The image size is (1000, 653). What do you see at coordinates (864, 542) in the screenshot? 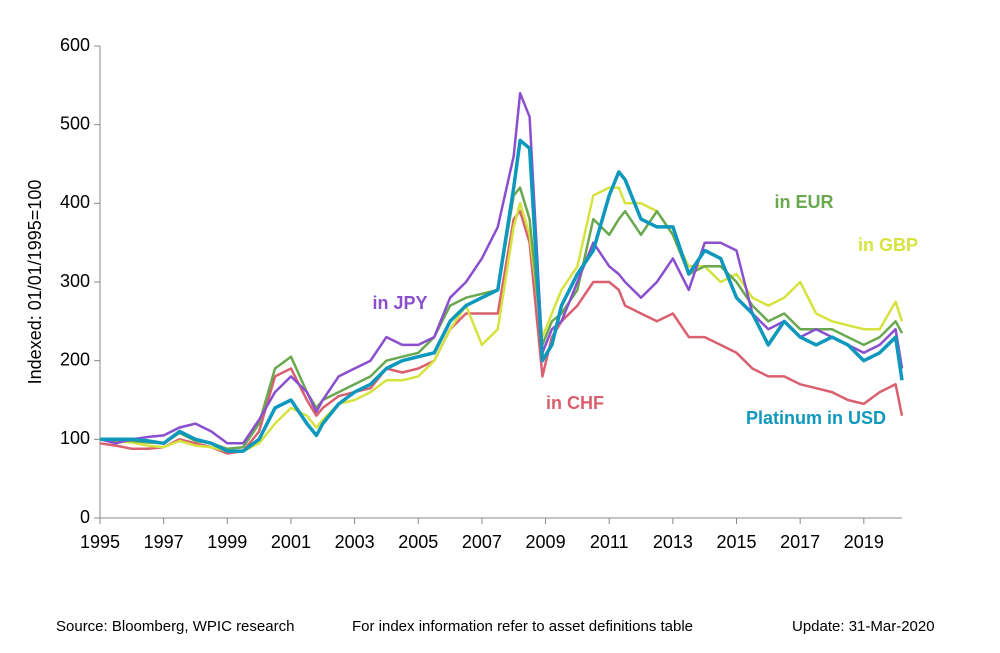
I see `x-tick-label: 2019` at bounding box center [864, 542].